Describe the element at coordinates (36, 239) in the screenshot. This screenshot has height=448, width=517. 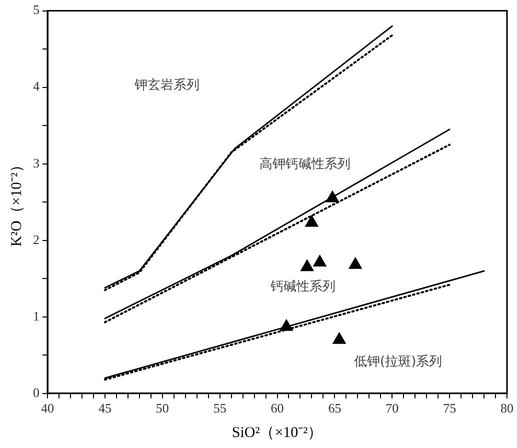
I see `y-tick-label: 2` at that location.